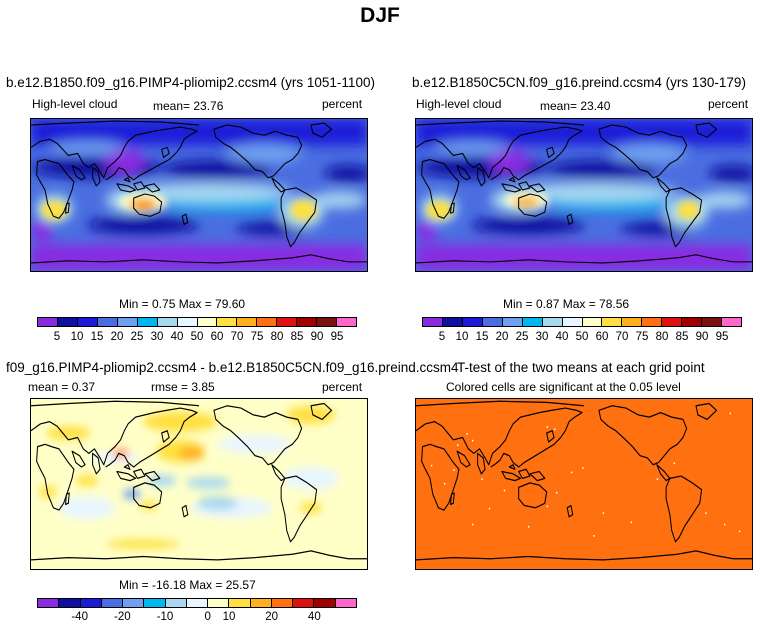  What do you see at coordinates (182, 304) in the screenshot?
I see `panel-case-minmax: Min = 0.75 Max = 79.60` at bounding box center [182, 304].